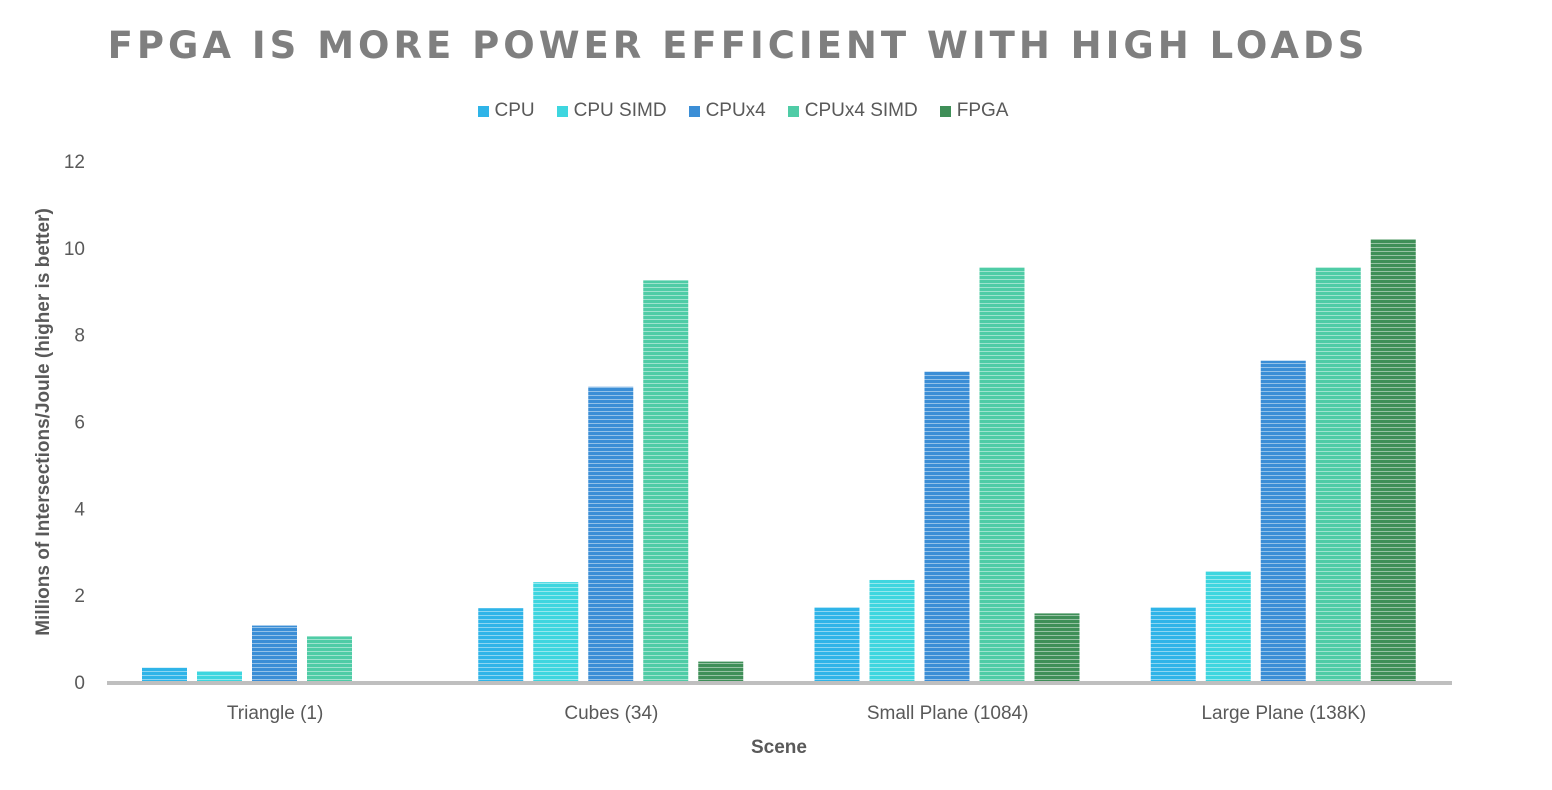 This screenshot has height=790, width=1552. What do you see at coordinates (1283, 713) in the screenshot?
I see `x-tick-label: Large Plane (138K)` at bounding box center [1283, 713].